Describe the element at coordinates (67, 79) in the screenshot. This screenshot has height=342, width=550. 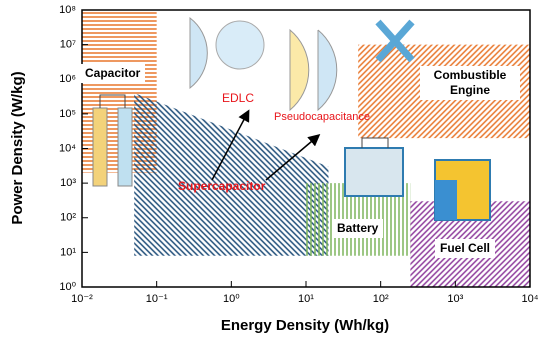
I see `y-tick-label: 10⁶` at that location.